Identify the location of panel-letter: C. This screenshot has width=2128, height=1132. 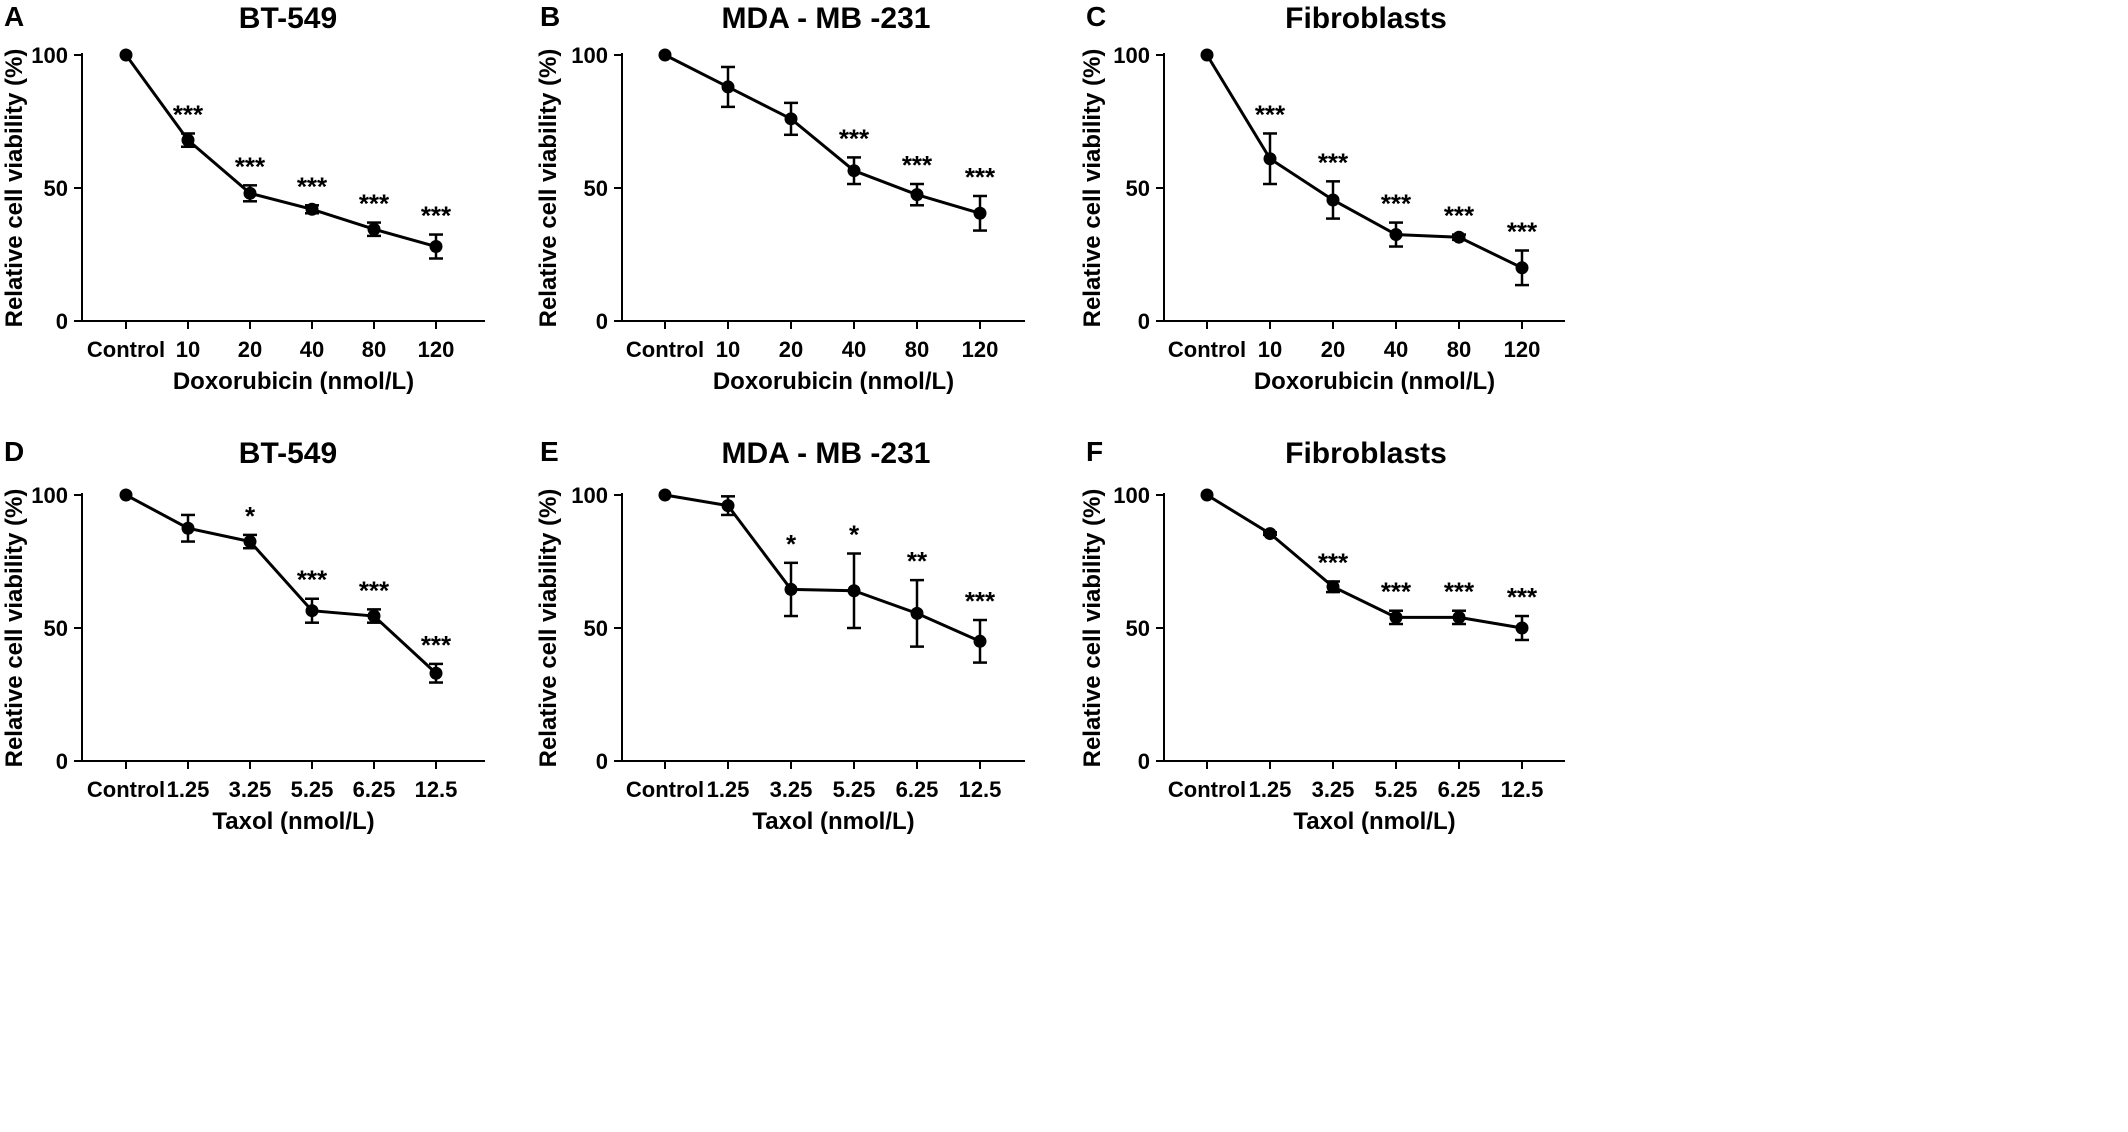
(1096, 16).